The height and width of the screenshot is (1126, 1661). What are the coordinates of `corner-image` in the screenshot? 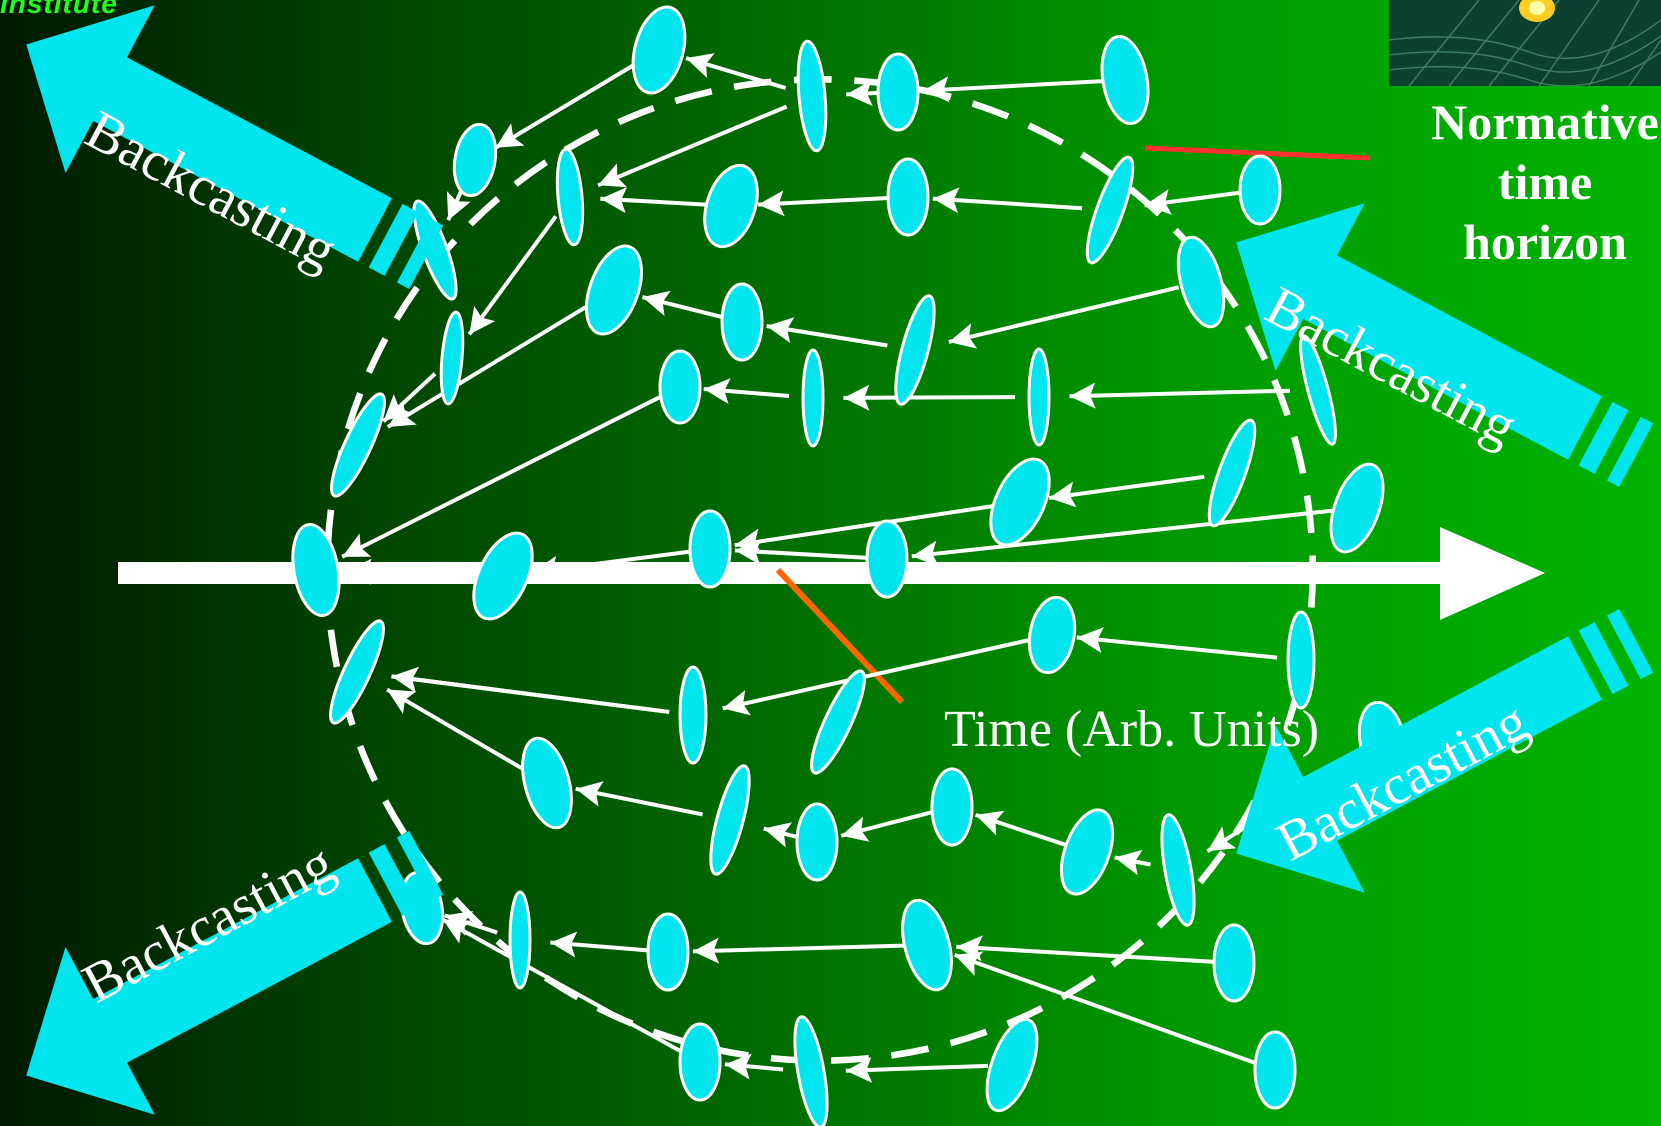 It's located at (1525, 43).